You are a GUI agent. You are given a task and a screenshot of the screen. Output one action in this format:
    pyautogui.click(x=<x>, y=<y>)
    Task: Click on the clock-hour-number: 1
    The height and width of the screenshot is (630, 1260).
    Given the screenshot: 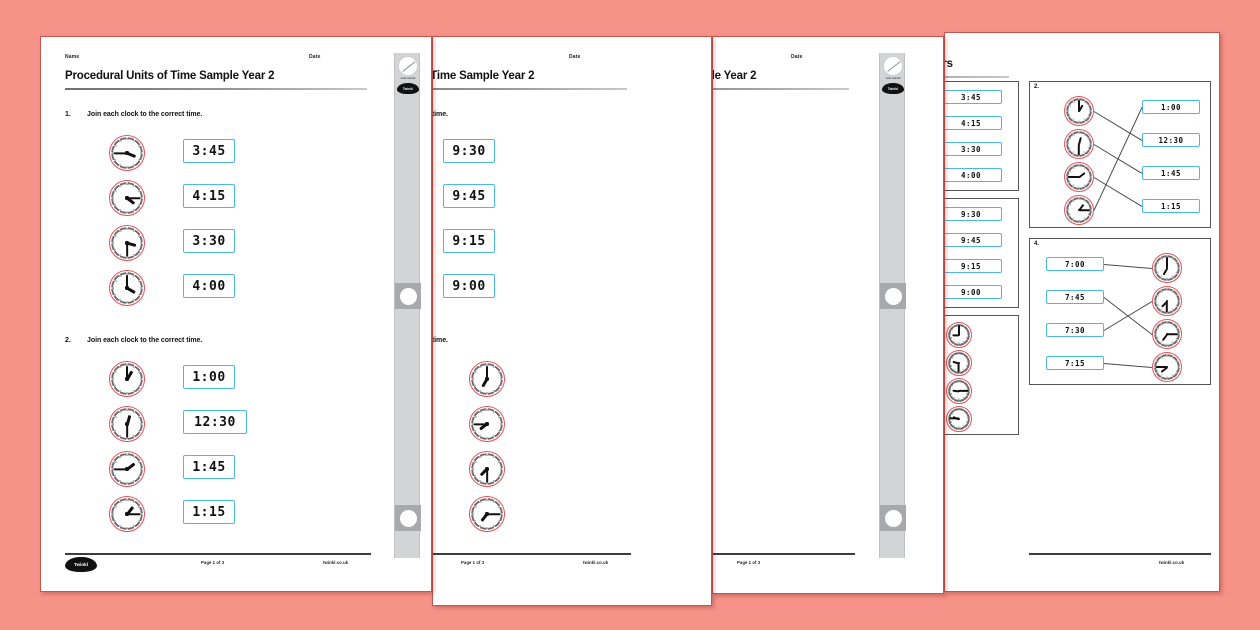 What is the action you would take?
    pyautogui.click(x=963, y=327)
    